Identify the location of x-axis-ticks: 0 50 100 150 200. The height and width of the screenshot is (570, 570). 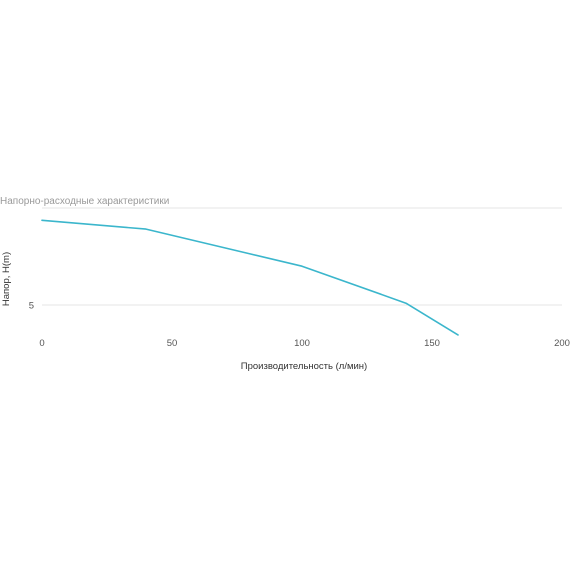
(304, 343).